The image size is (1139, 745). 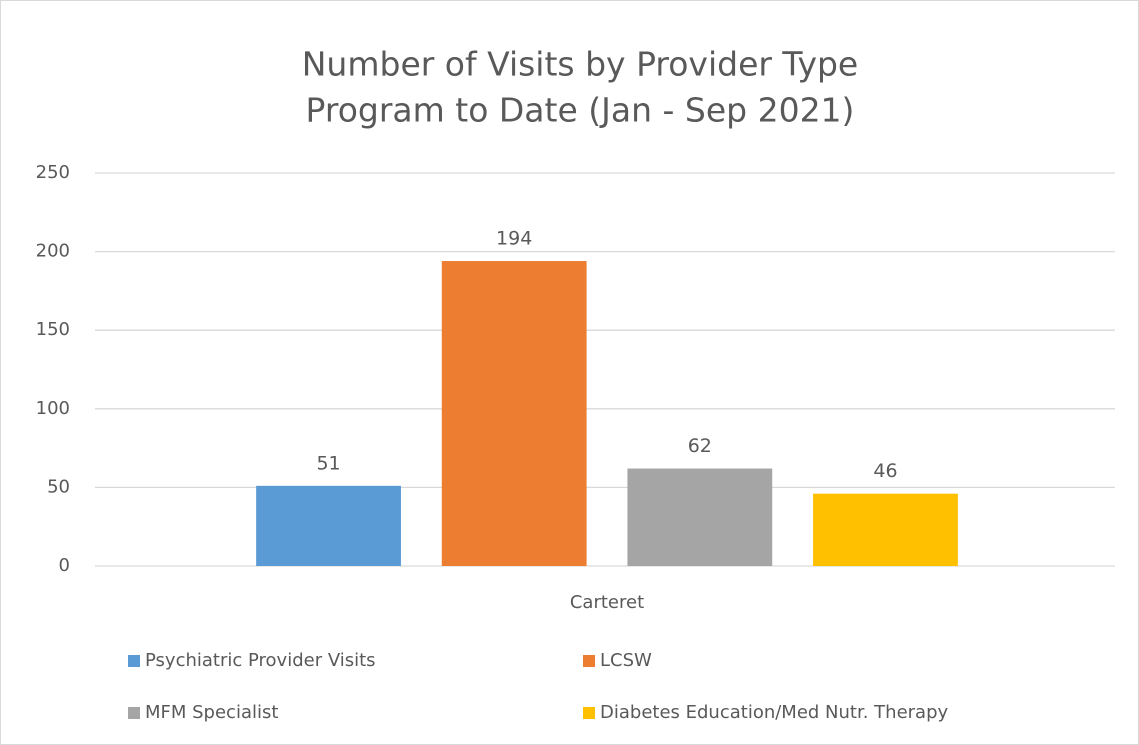 What do you see at coordinates (53, 329) in the screenshot?
I see `y-tick-label: 150` at bounding box center [53, 329].